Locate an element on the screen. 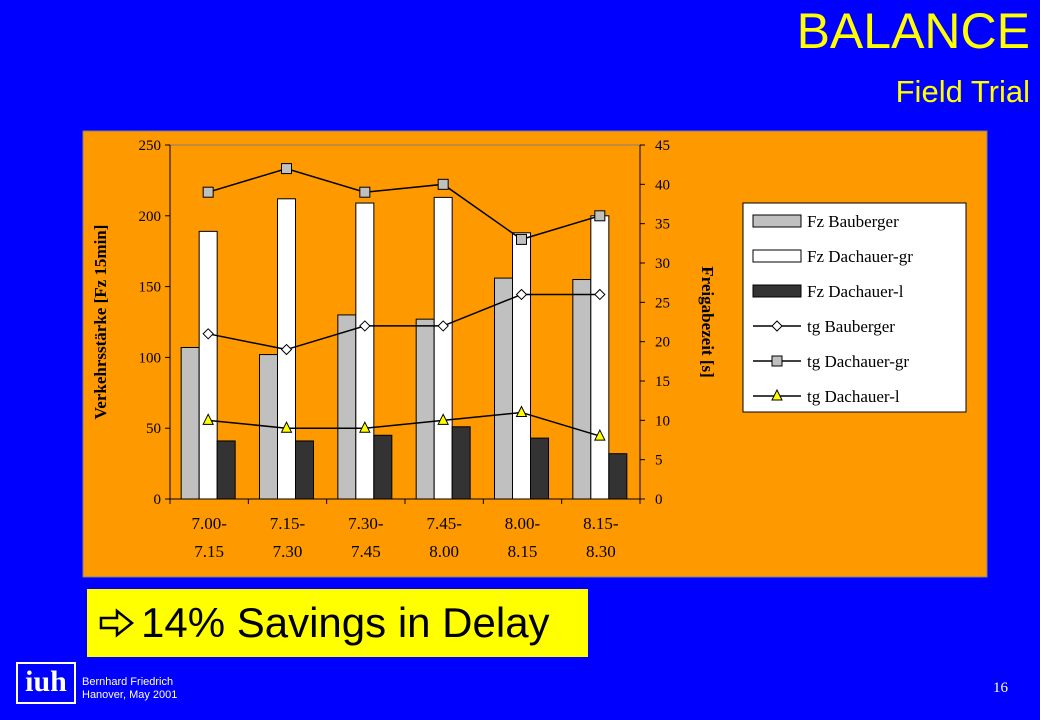 The image size is (1040, 720). y2-tick-label: 5 is located at coordinates (659, 461).